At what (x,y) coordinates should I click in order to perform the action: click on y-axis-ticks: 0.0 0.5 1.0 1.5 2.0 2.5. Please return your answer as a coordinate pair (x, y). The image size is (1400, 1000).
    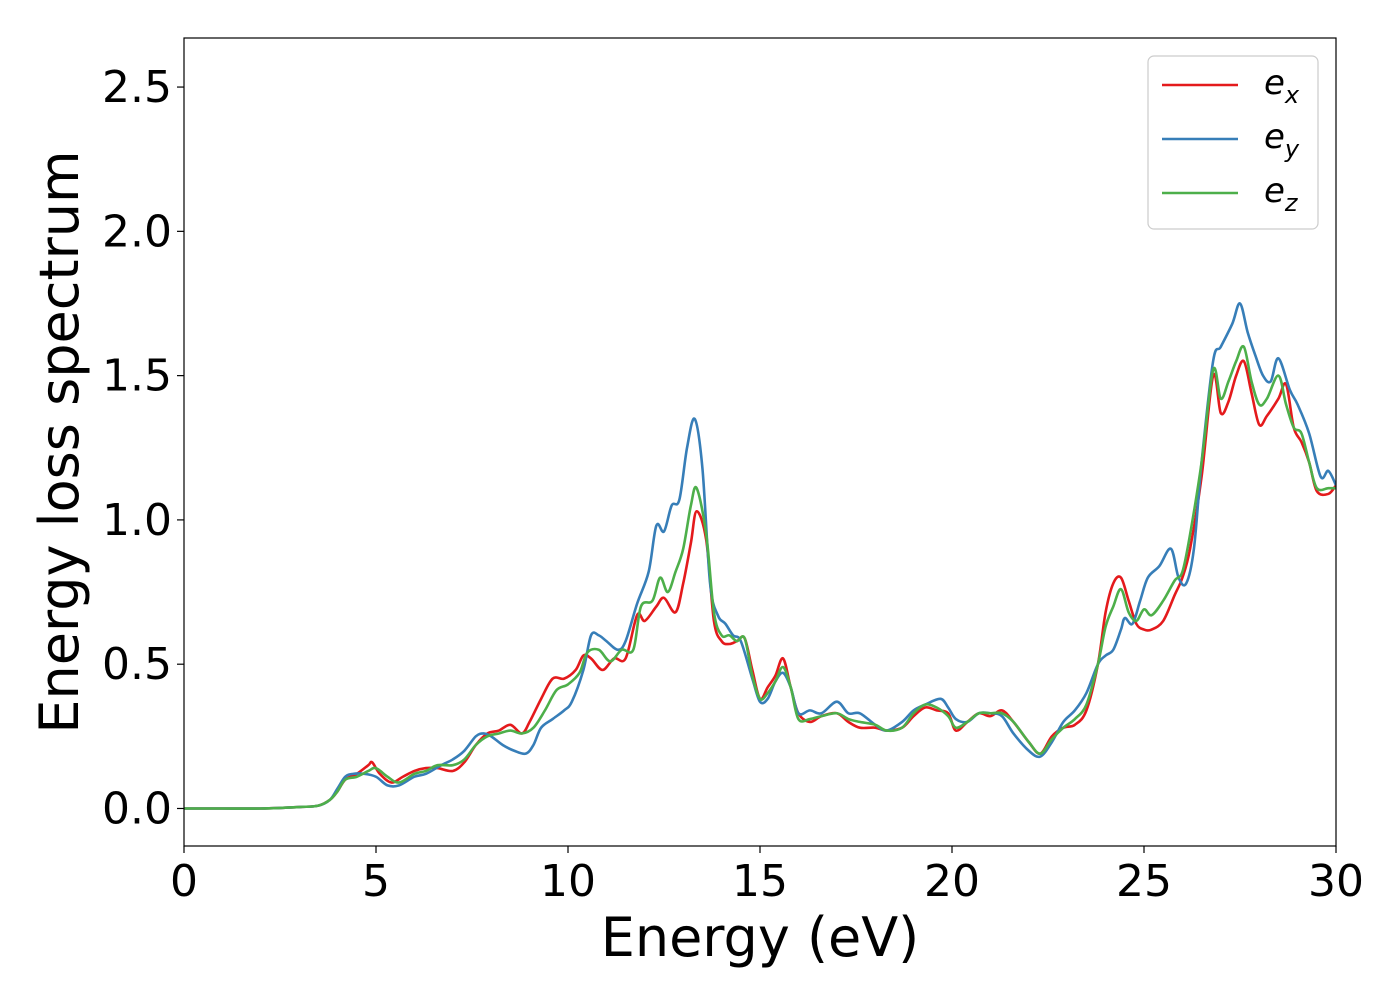
    Looking at the image, I should click on (143, 448).